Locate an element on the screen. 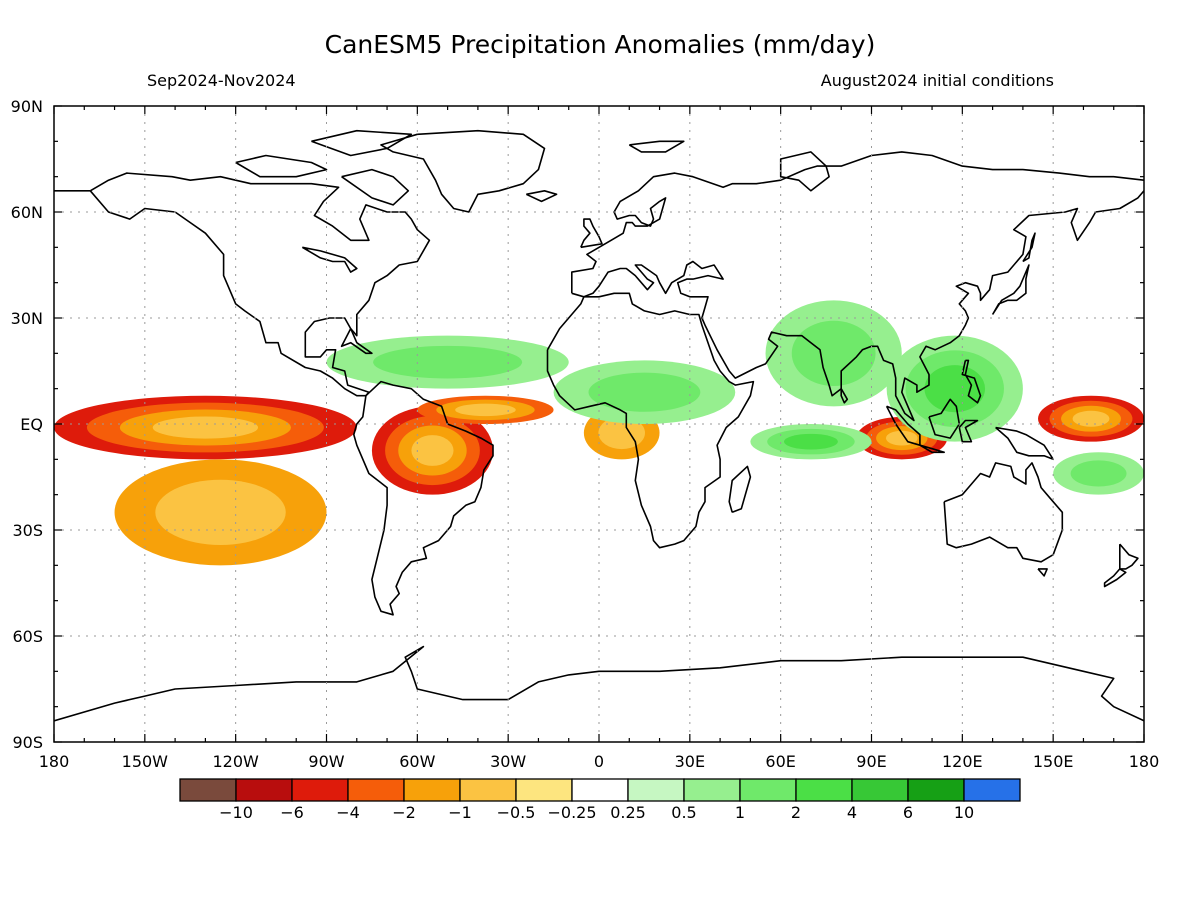 The image size is (1200, 900). colorbar-label: −2 is located at coordinates (404, 812).